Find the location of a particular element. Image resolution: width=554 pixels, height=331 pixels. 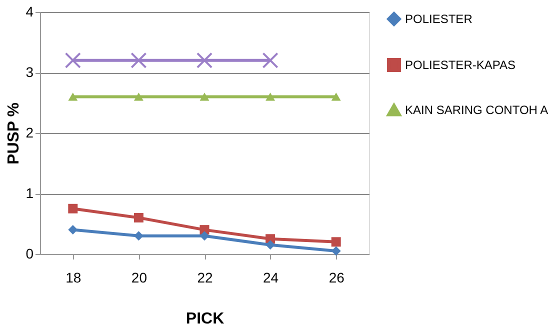

x-tick-label: 18 is located at coordinates (74, 278).